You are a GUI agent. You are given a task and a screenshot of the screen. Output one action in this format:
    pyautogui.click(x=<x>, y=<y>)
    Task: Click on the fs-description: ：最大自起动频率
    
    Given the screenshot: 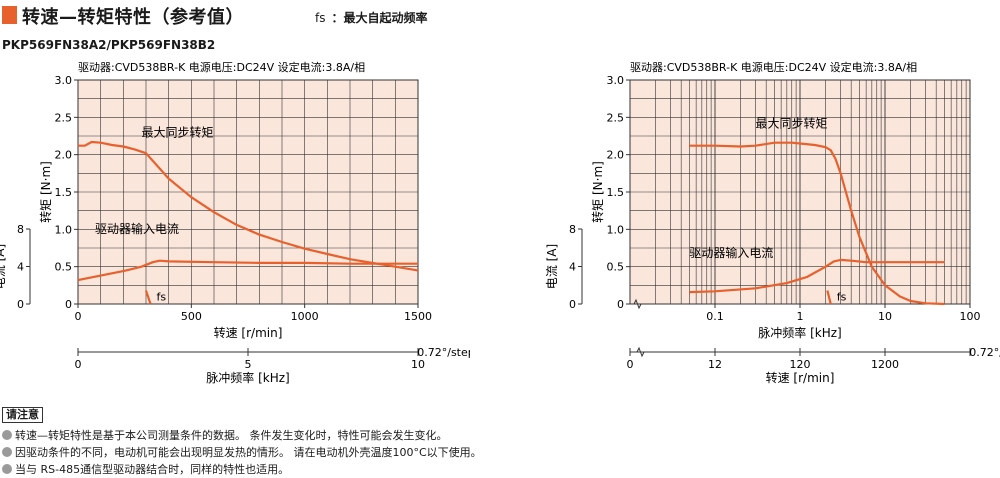 What is the action you would take?
    pyautogui.click(x=379, y=18)
    